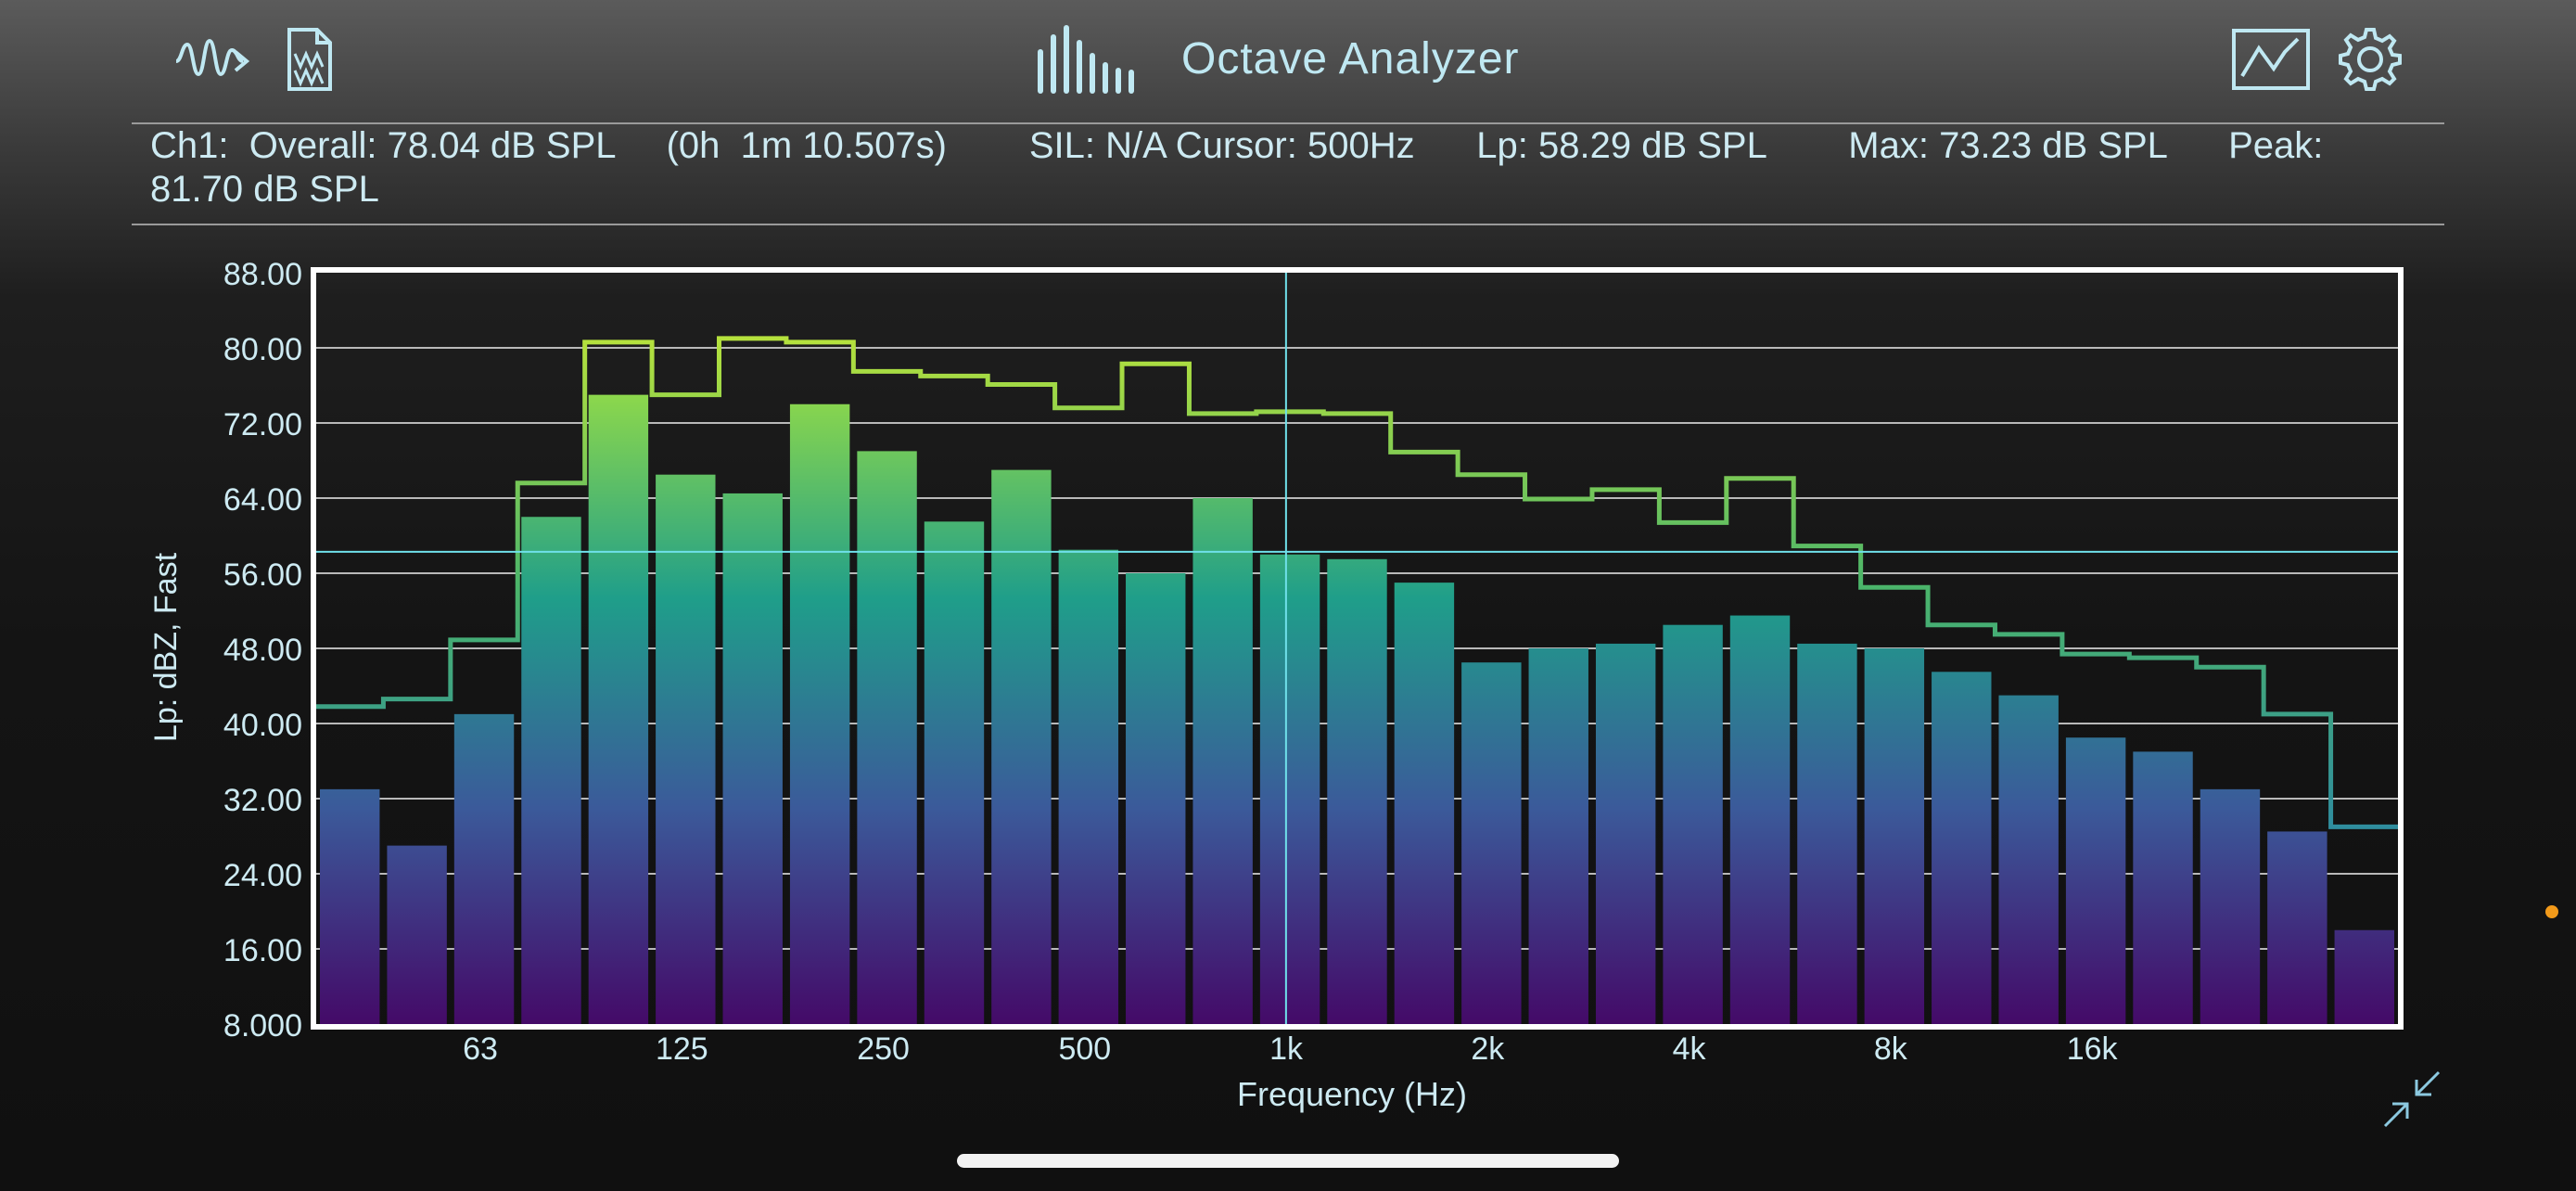 This screenshot has width=2576, height=1191. I want to click on octave-bars-icon, so click(1090, 60).